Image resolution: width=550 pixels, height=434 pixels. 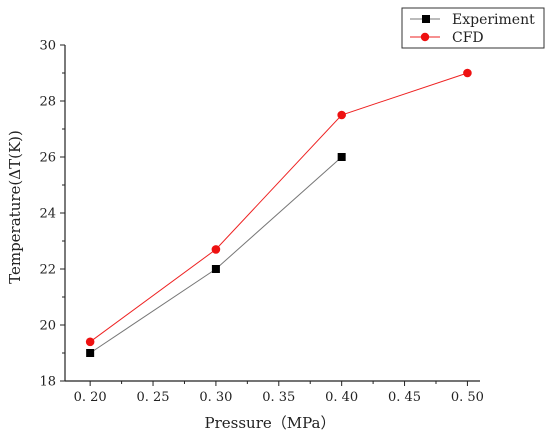 I want to click on x-tick-label: 0. 20, so click(x=90, y=397).